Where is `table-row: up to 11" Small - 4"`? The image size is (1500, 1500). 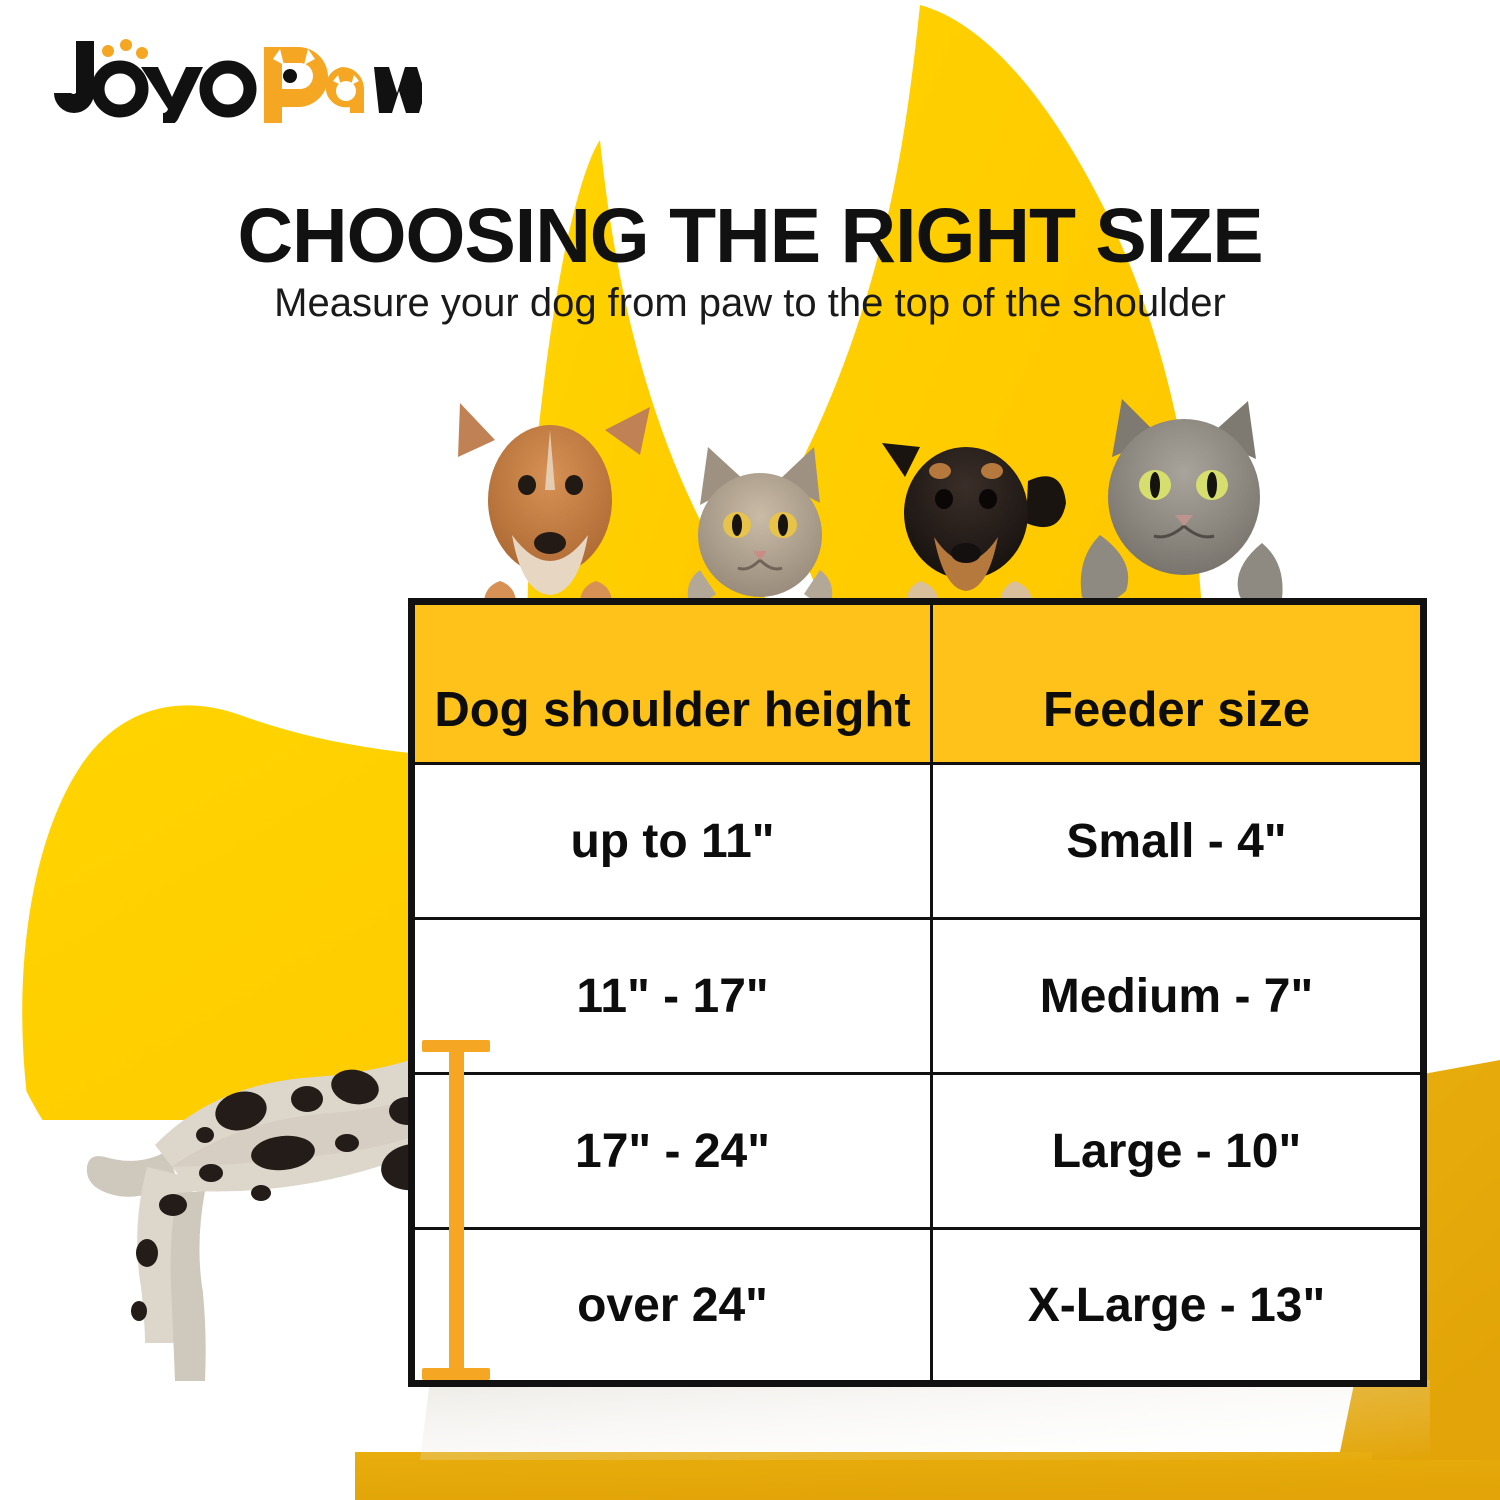 table-row: up to 11" Small - 4" is located at coordinates (917, 841).